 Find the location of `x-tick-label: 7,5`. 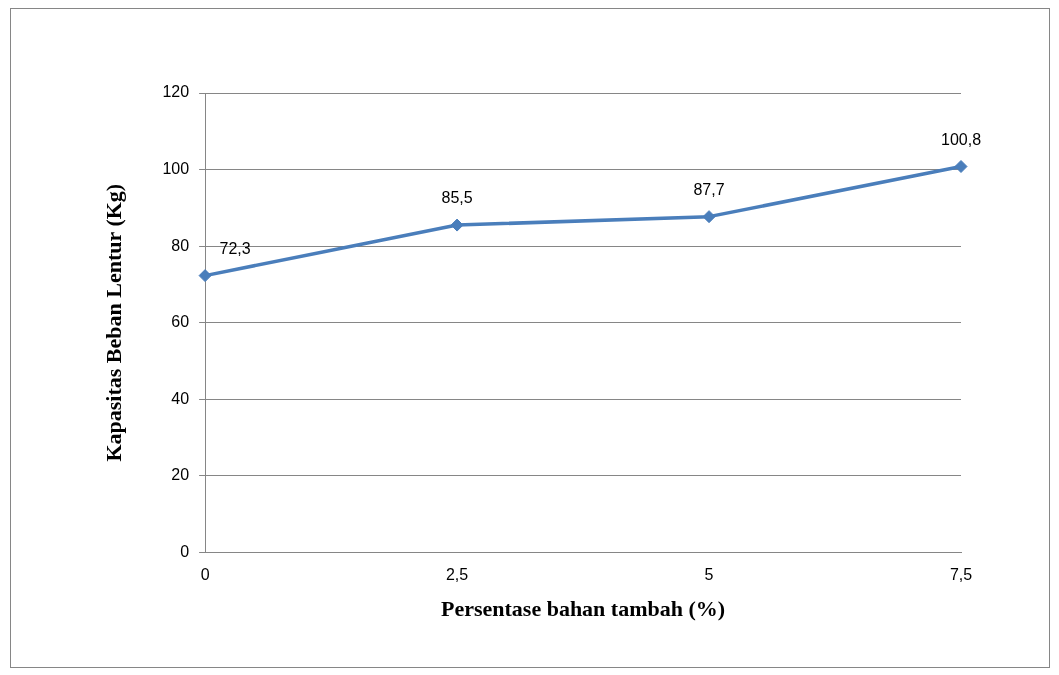

x-tick-label: 7,5 is located at coordinates (961, 575).